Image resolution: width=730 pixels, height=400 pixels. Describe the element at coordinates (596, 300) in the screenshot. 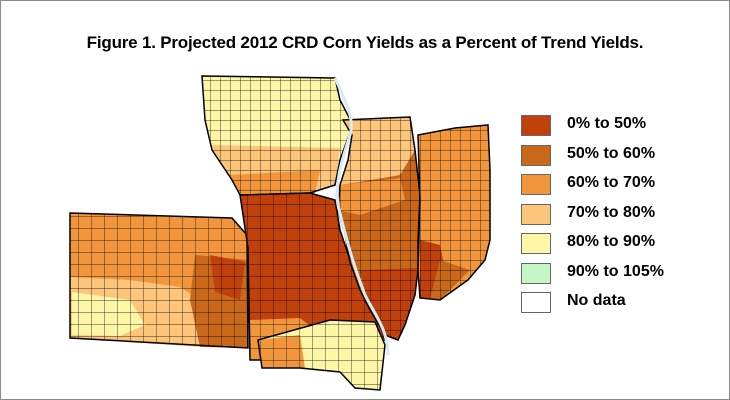

I see `legend-label: No data` at that location.